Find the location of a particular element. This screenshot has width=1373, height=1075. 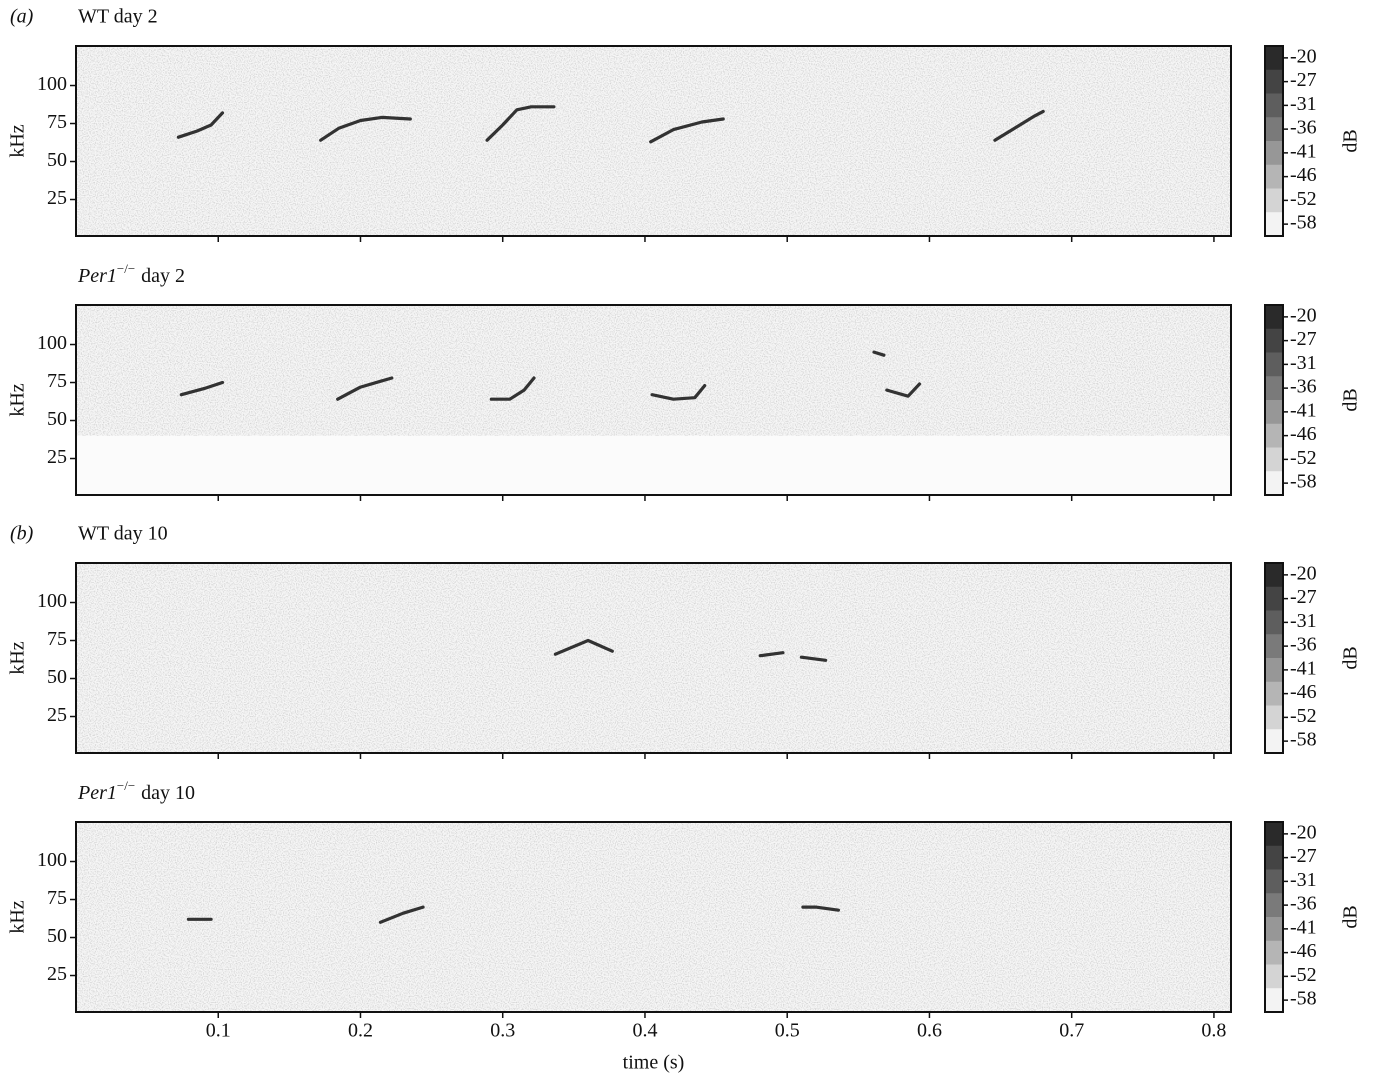

panel-label: (b) is located at coordinates (22, 534).